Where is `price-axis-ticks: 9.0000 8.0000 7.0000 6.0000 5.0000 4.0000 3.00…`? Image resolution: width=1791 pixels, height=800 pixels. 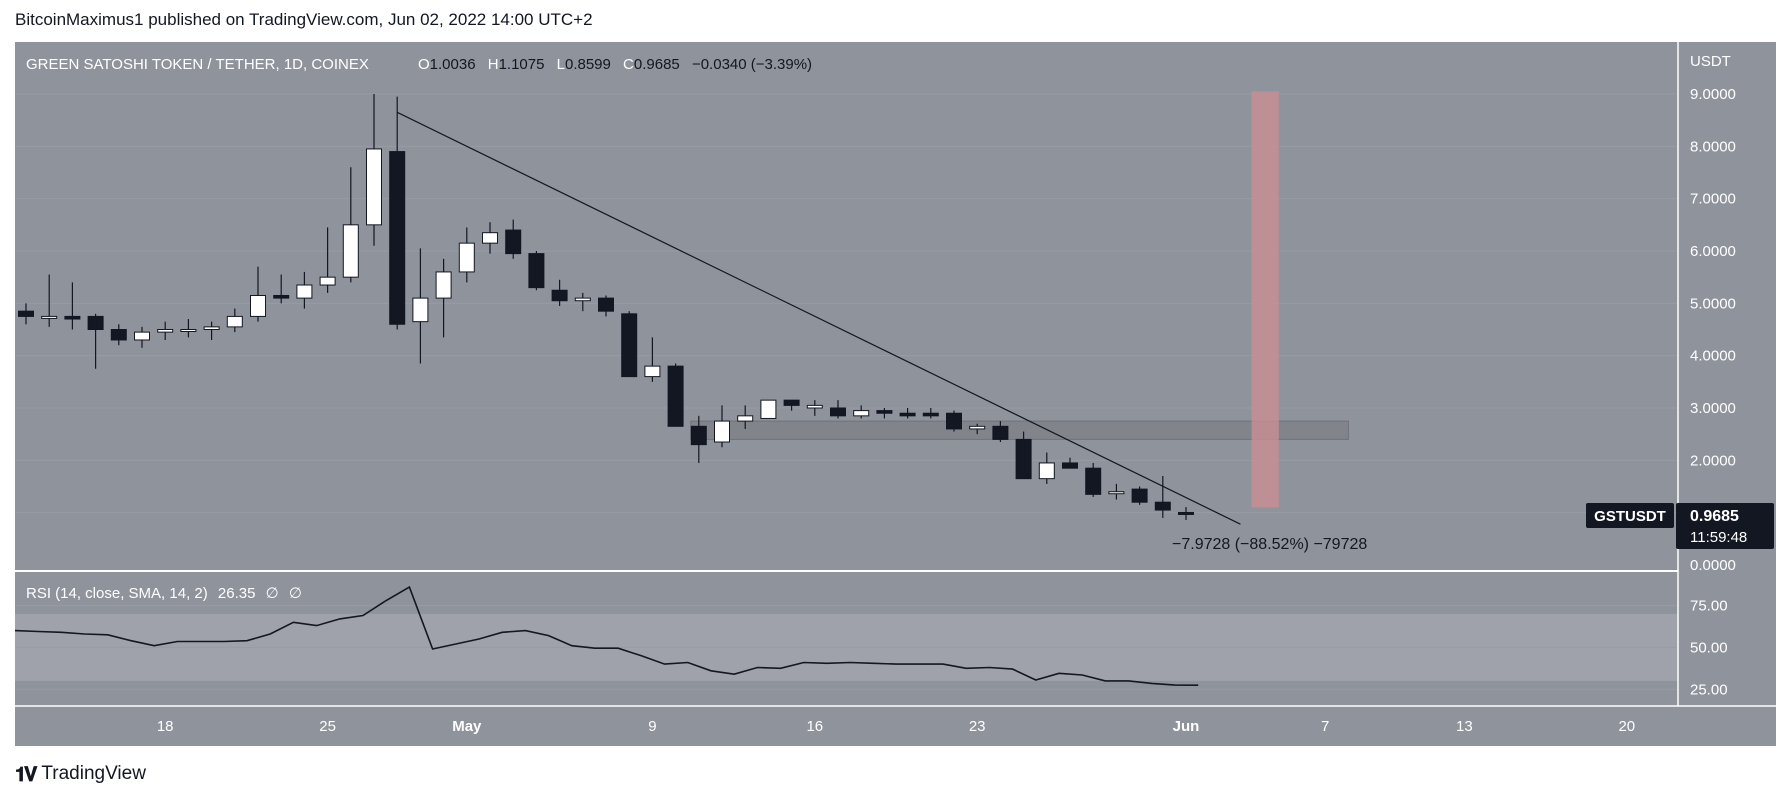 price-axis-ticks: 9.0000 8.0000 7.0000 6.0000 5.0000 4.0000 3.00… is located at coordinates (1713, 330).